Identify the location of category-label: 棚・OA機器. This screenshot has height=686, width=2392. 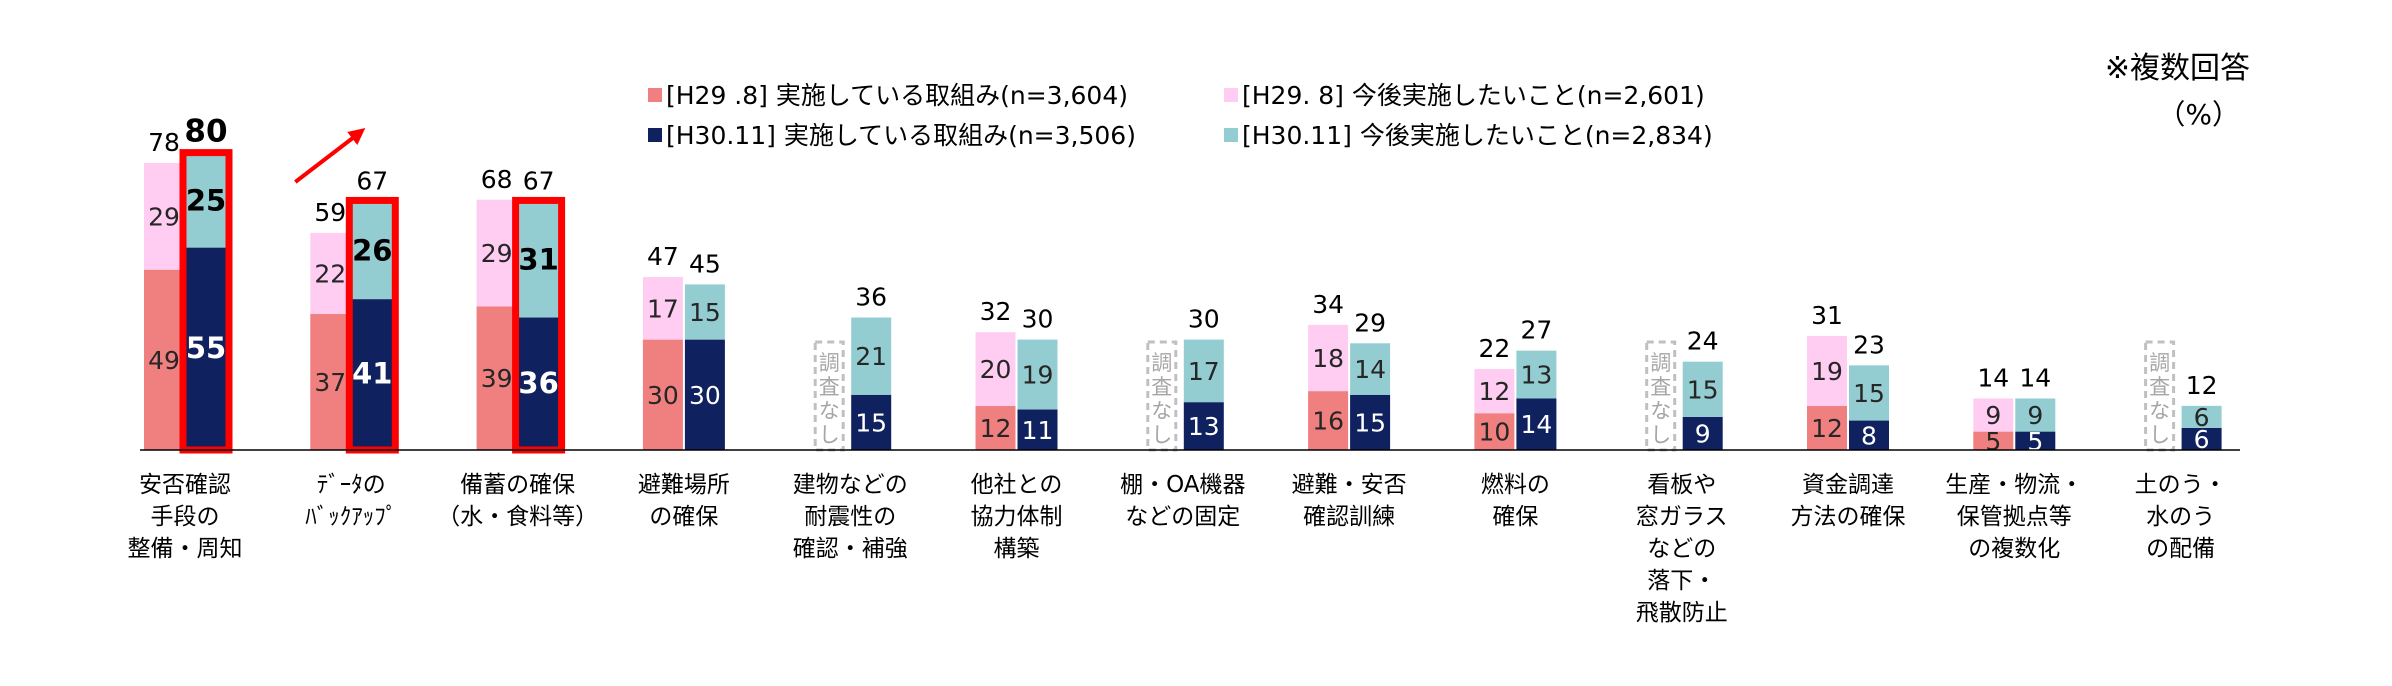
(1182, 485).